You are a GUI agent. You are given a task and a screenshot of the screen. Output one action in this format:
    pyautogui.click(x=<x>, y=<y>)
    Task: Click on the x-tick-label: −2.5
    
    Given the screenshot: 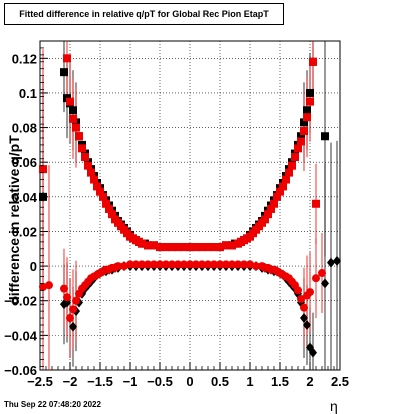 What is the action you would take?
    pyautogui.click(x=40, y=381)
    